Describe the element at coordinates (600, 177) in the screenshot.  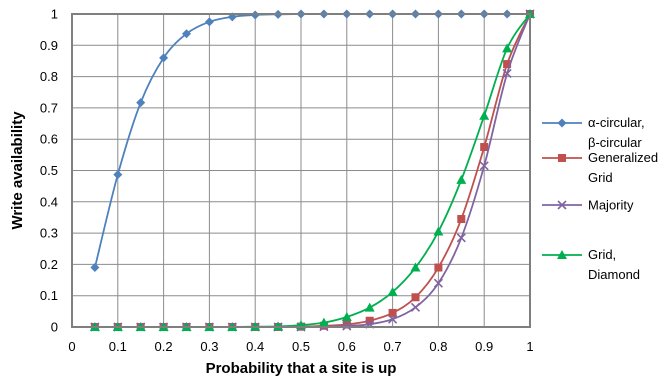
I see `legend-label: Grid` at that location.